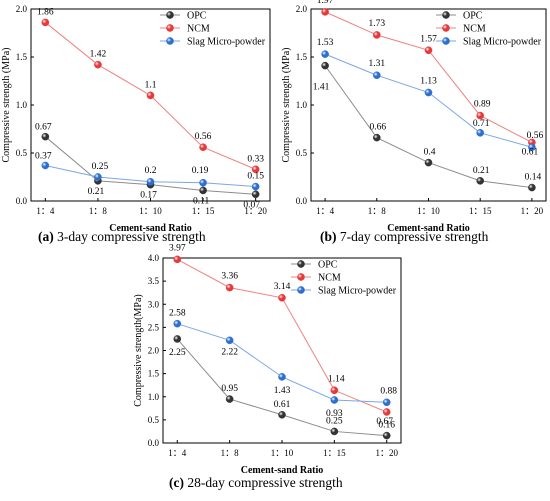  What do you see at coordinates (197, 16) in the screenshot?
I see `legend-label: OPC` at bounding box center [197, 16].